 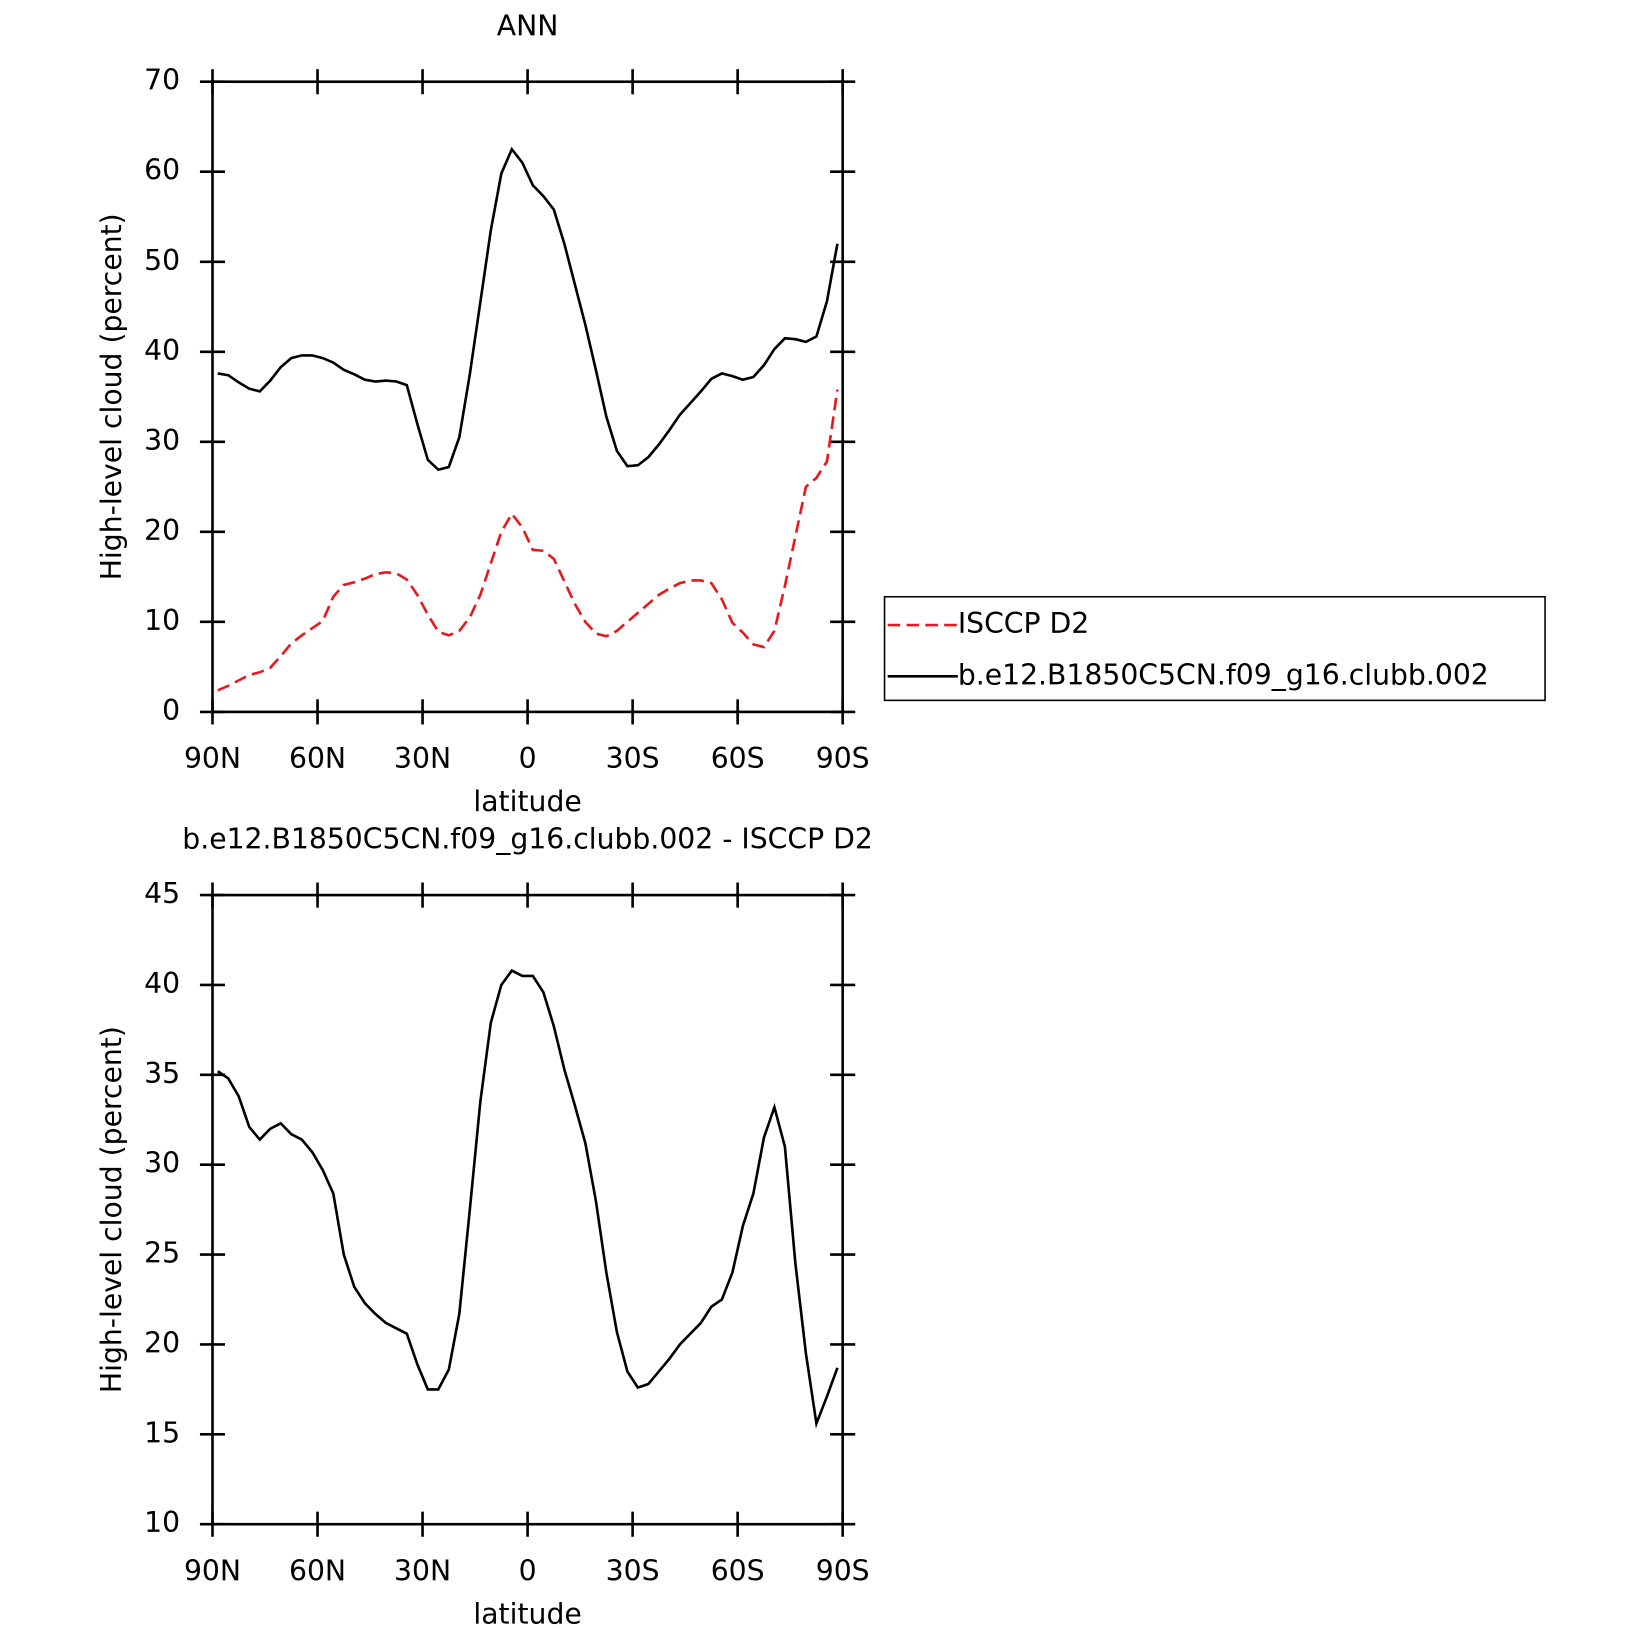 I want to click on legend-box, so click(x=1214, y=648).